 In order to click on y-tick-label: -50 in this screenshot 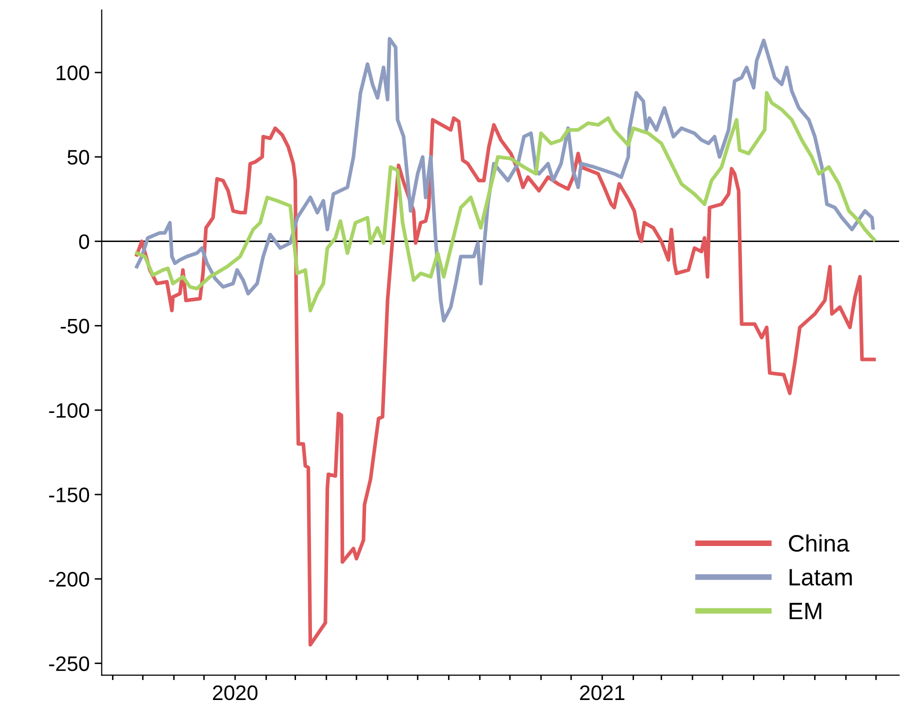, I will do `click(75, 326)`.